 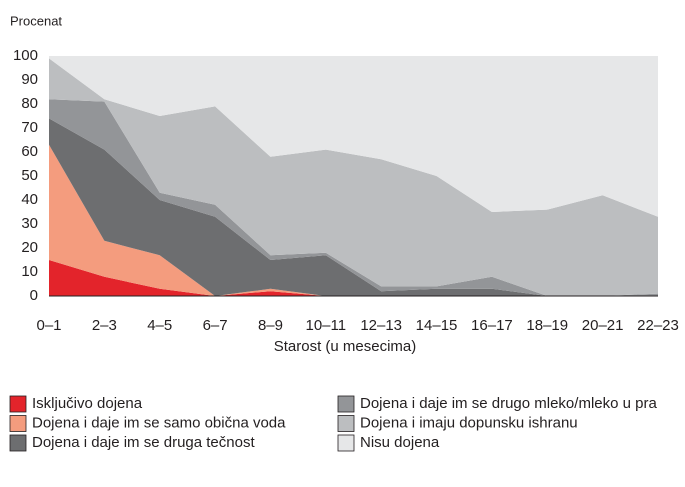 I want to click on x-tick-label: 16–17, so click(x=492, y=325).